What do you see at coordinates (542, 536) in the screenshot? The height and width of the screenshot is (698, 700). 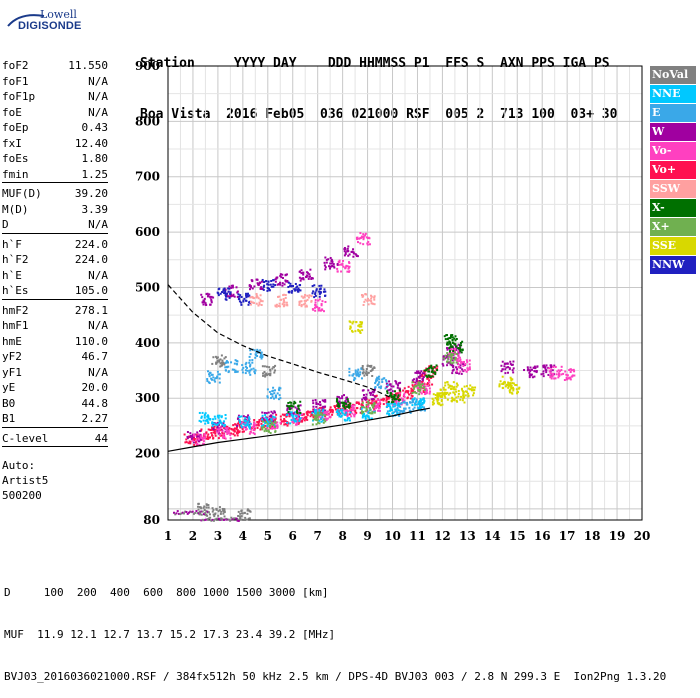 I see `x-tick-label: 16` at bounding box center [542, 536].